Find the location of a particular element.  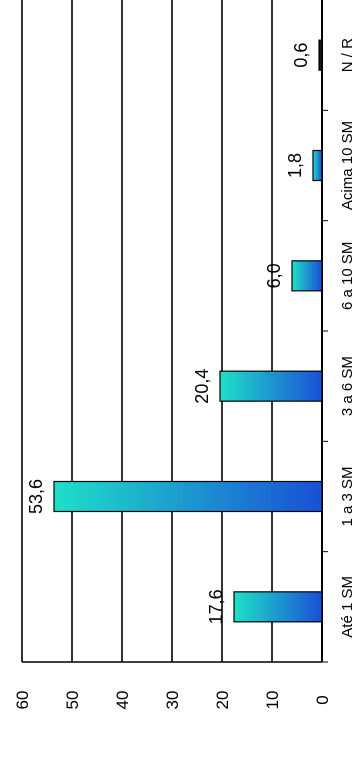

value-axis-ticks: 0 10 20 30 40 50 60 is located at coordinates (172, 700).